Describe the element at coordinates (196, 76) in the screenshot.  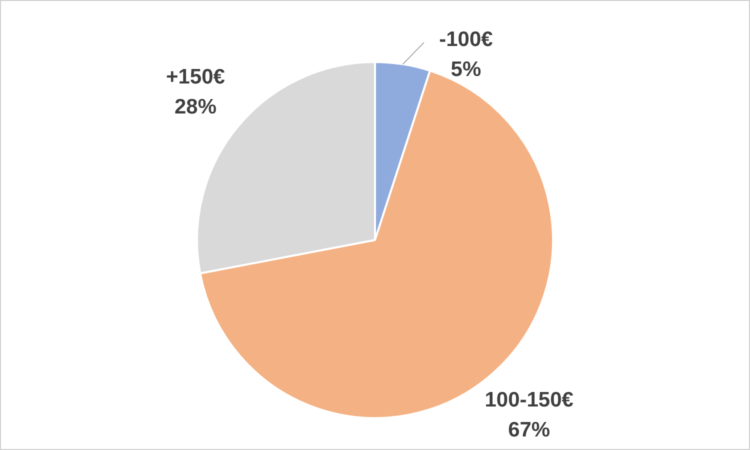
I see `slice-label: +150€` at that location.